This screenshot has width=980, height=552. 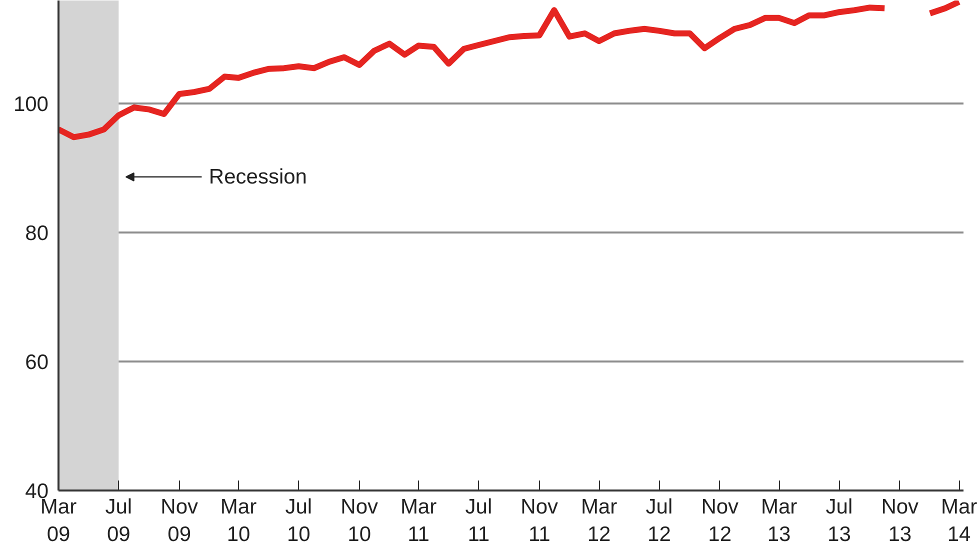 I want to click on x-tick-label: Mar 12, so click(x=599, y=521).